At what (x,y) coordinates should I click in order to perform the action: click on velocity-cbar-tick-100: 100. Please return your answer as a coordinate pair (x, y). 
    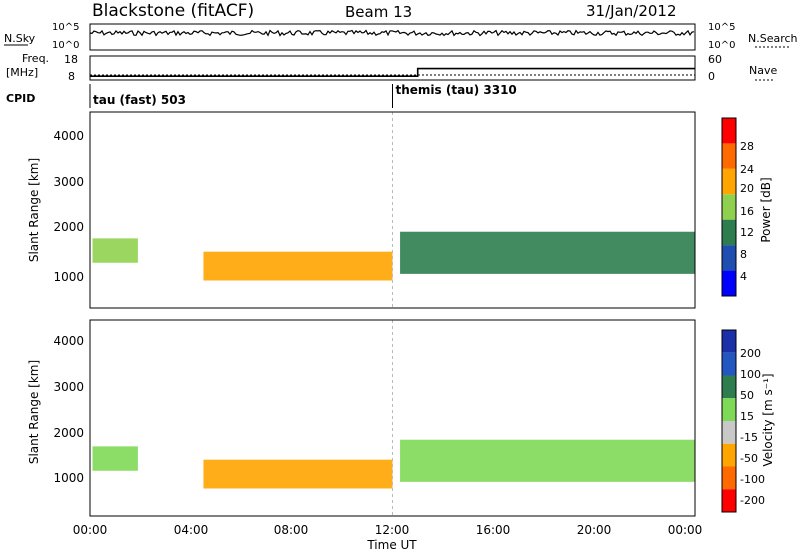
    Looking at the image, I should click on (750, 374).